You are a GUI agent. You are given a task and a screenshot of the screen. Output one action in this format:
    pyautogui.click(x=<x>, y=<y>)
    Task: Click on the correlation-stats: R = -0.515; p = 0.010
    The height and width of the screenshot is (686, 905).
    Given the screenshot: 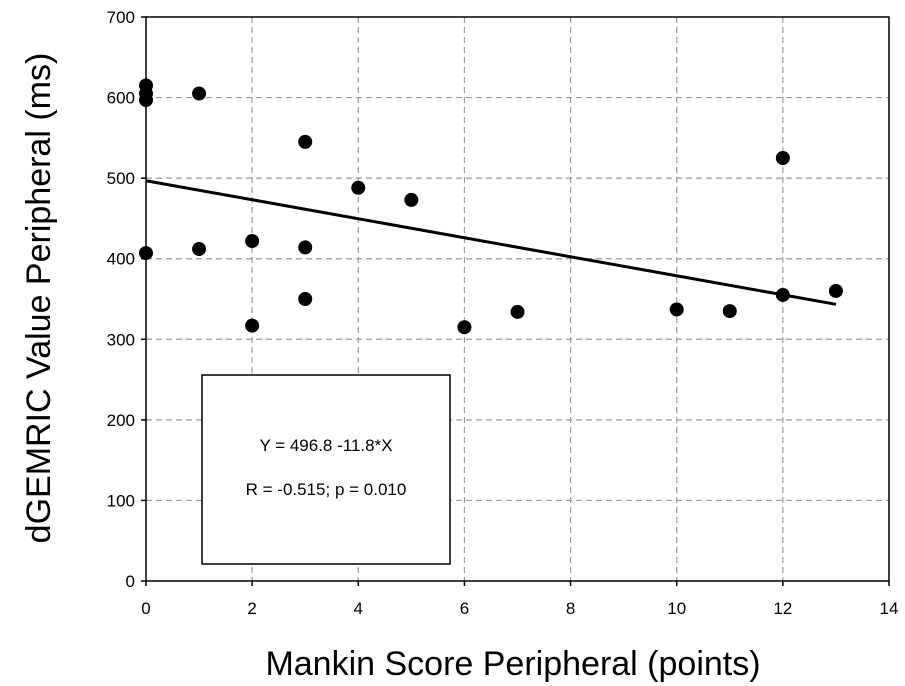 What is the action you would take?
    pyautogui.click(x=326, y=489)
    